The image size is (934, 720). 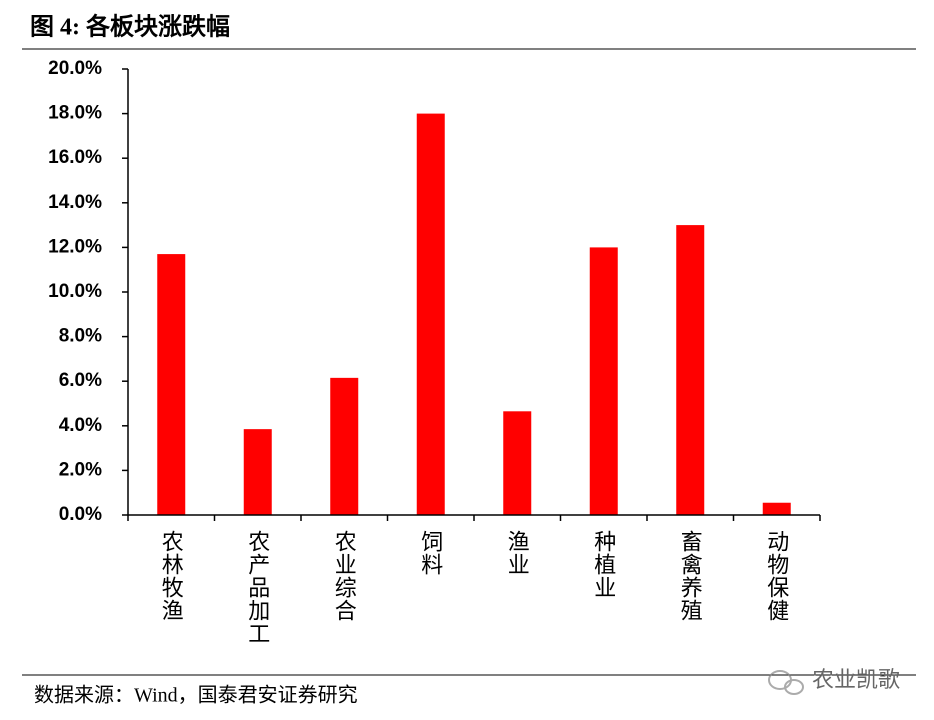 What do you see at coordinates (171, 576) in the screenshot?
I see `x-tick-label: 农林牧渔` at bounding box center [171, 576].